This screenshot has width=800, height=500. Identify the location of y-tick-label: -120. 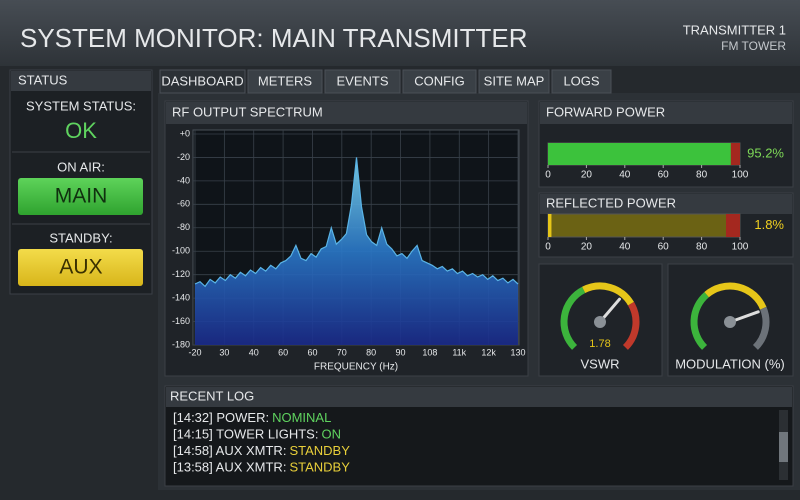
(181, 274).